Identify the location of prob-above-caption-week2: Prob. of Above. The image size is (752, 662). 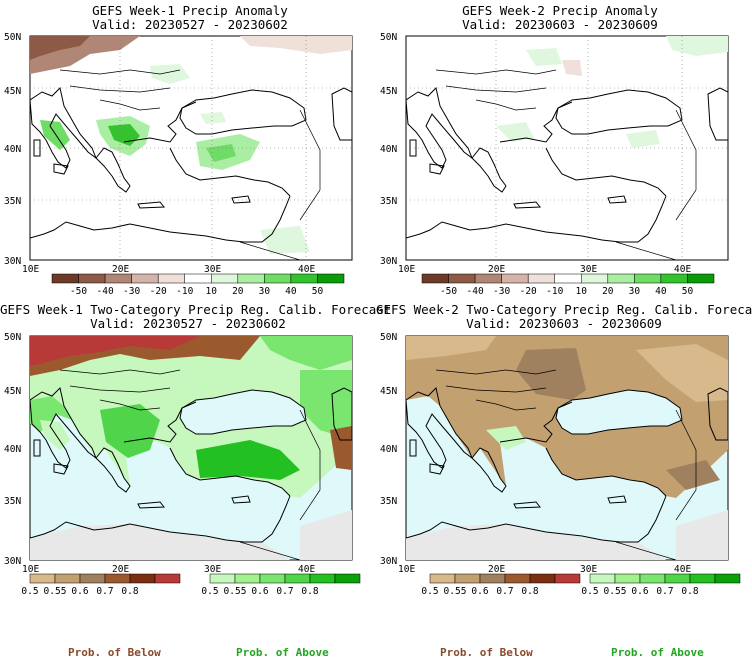
(657, 652).